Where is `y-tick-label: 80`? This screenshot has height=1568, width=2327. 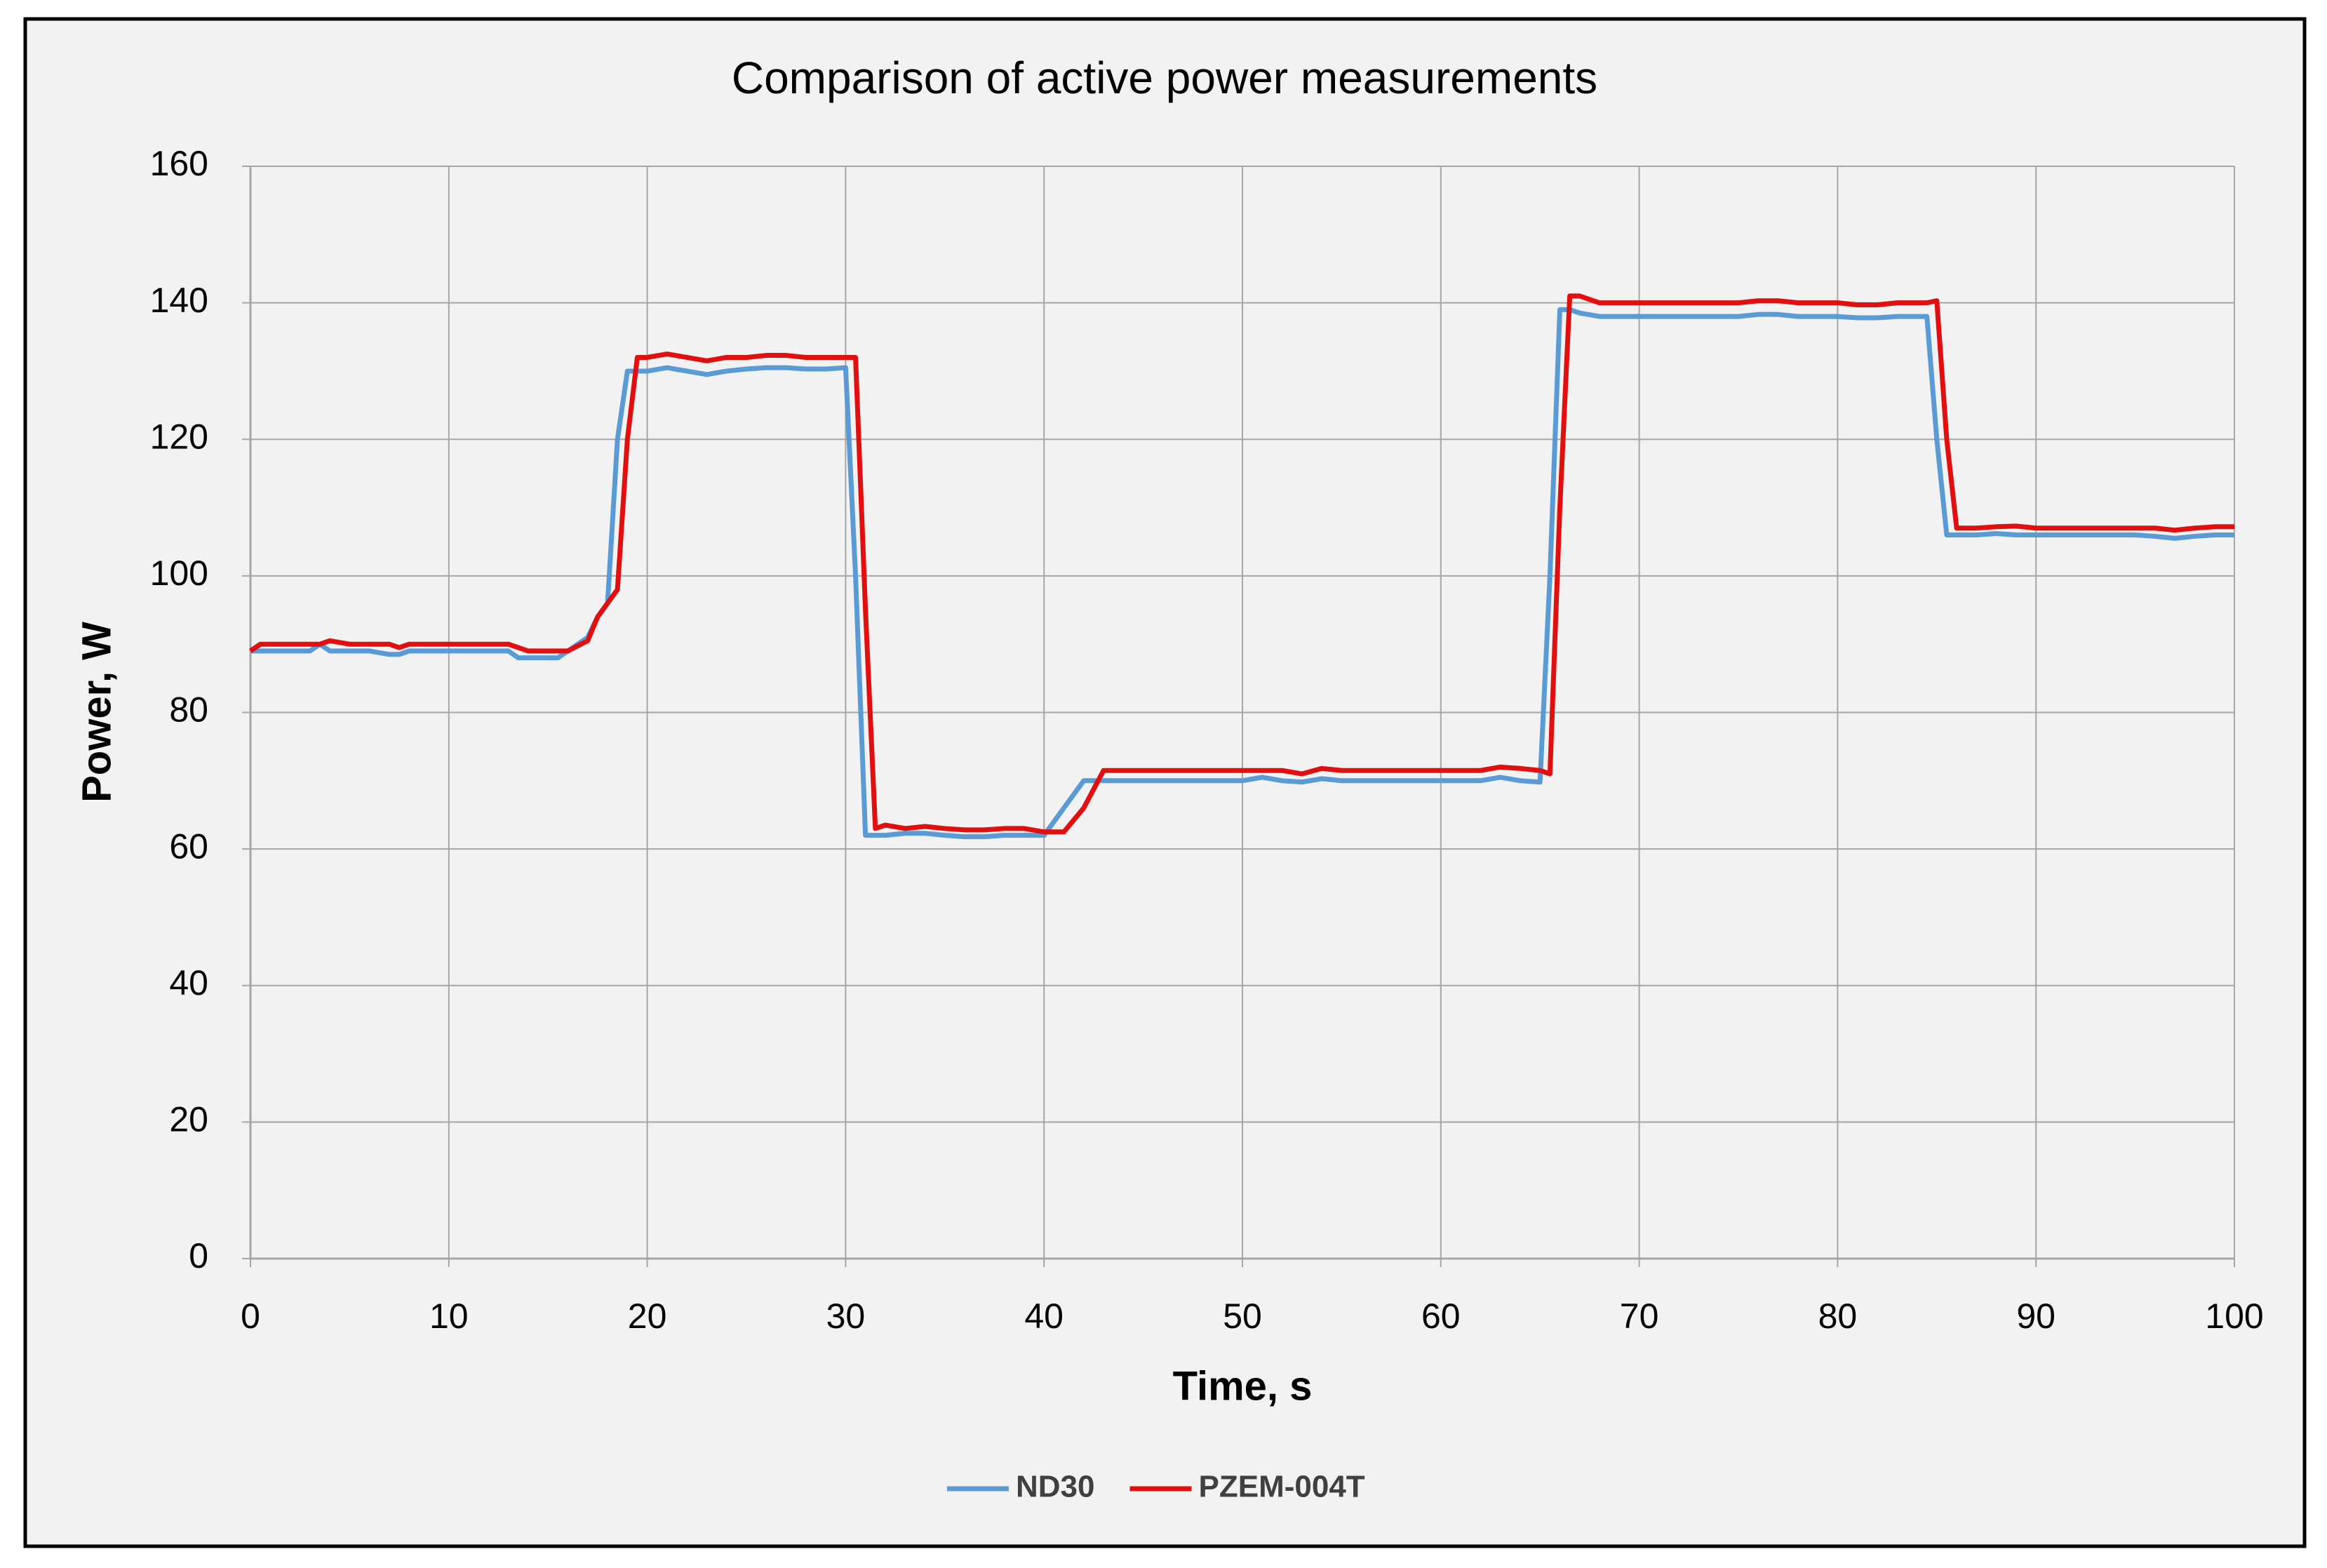
y-tick-label: 80 is located at coordinates (188, 710).